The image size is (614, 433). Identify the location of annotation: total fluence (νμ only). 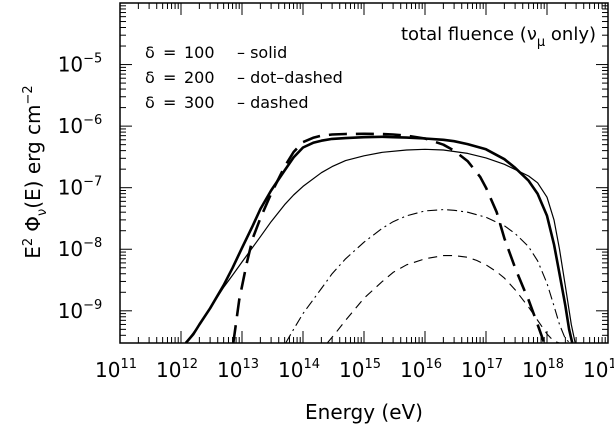
(498, 37).